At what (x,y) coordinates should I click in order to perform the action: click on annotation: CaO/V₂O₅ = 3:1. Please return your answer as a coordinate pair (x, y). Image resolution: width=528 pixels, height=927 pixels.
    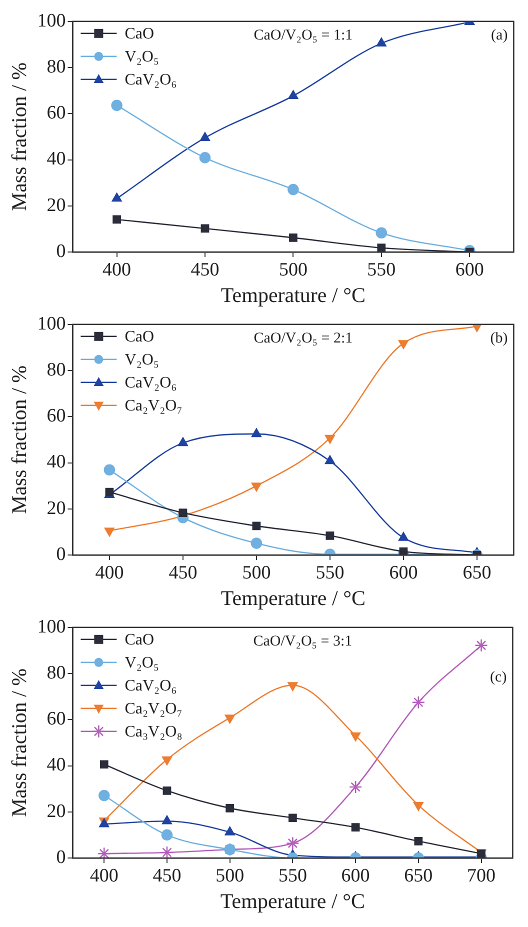
    Looking at the image, I should click on (302, 641).